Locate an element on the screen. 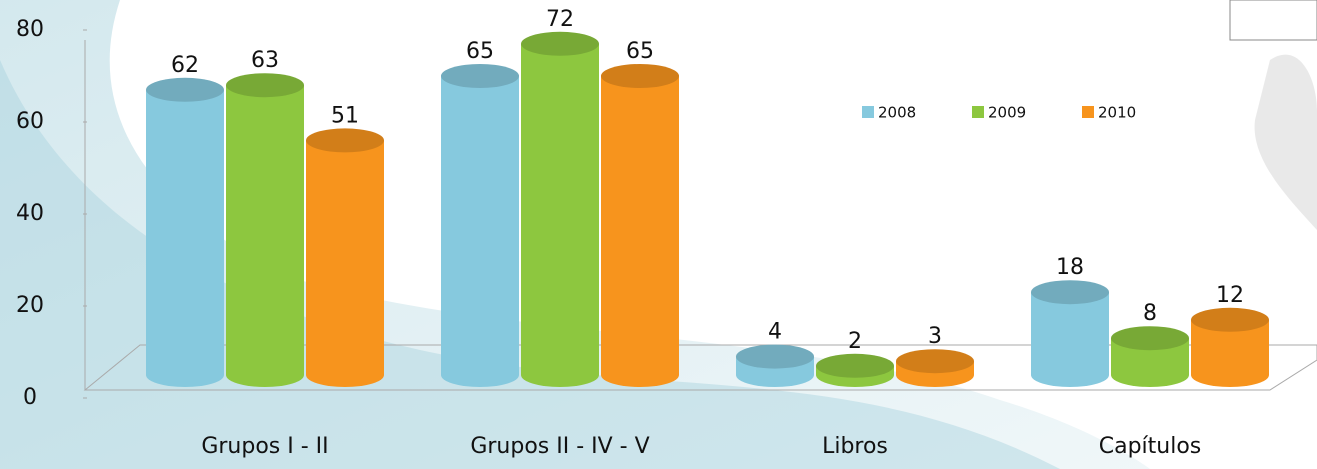  data-label: 63 is located at coordinates (265, 60).